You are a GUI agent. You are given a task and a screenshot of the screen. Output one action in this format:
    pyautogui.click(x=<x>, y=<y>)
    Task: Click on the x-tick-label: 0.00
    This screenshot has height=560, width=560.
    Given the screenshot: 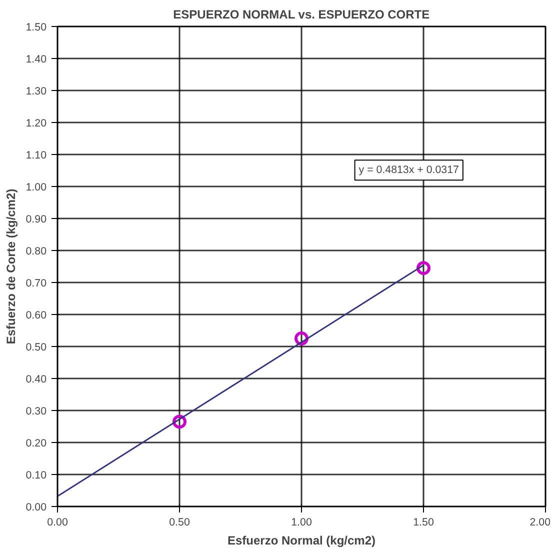 What is the action you would take?
    pyautogui.click(x=57, y=522)
    